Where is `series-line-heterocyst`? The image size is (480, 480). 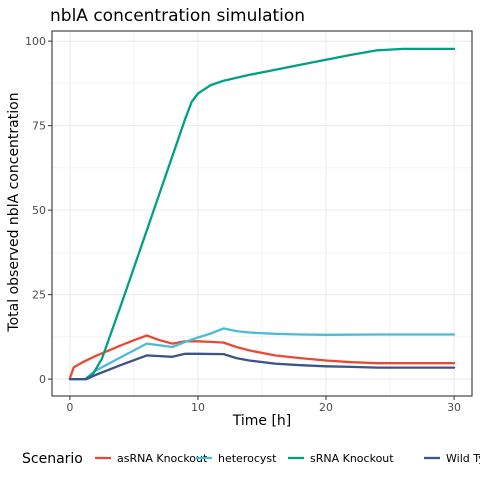 series-line-heterocyst is located at coordinates (262, 354).